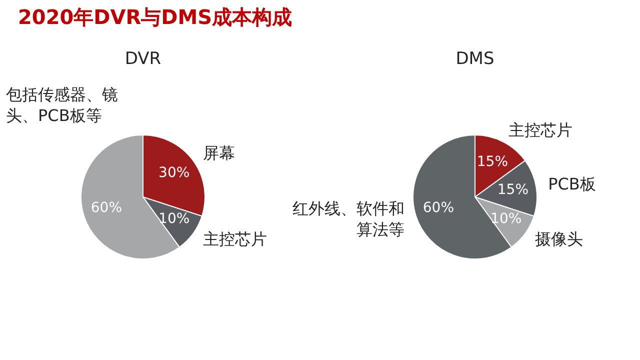  Describe the element at coordinates (475, 59) in the screenshot. I see `subtitle: DMS` at that location.